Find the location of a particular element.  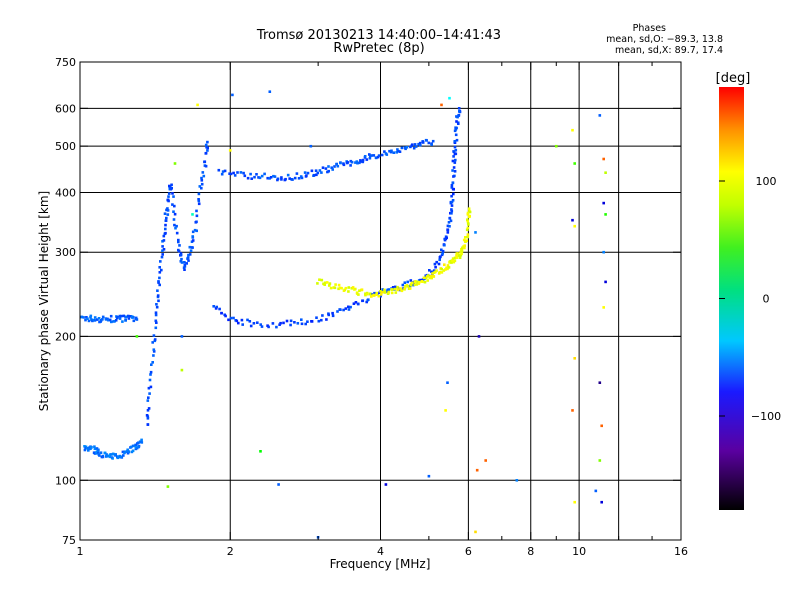

colorbar-tick-label: −100 is located at coordinates (766, 416).